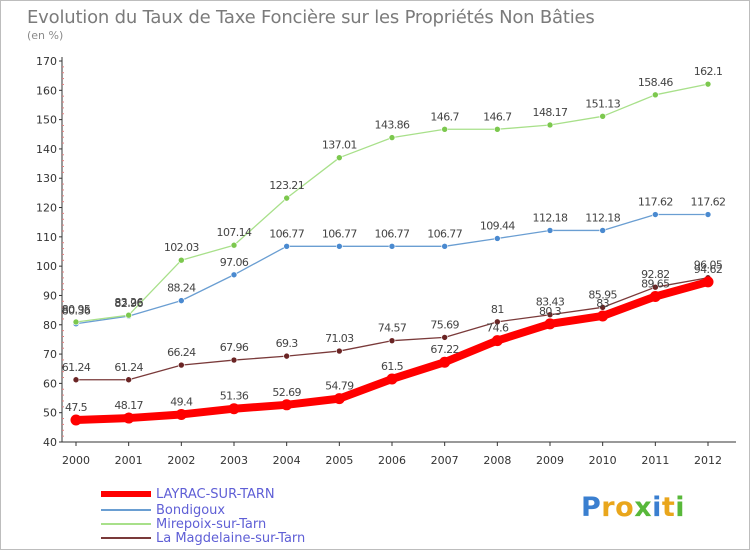 The height and width of the screenshot is (550, 750). What do you see at coordinates (602, 303) in the screenshot?
I see `data-label-layrac: 83` at bounding box center [602, 303].